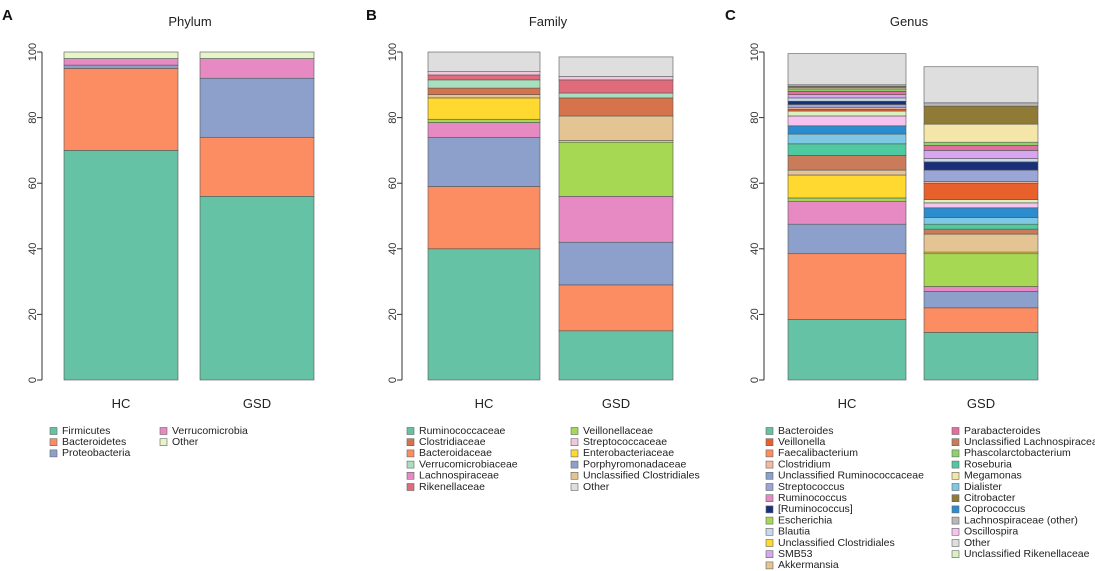 Image resolution: width=1095 pixels, height=571 pixels. I want to click on legend-label: Verrucomicrobia, so click(210, 431).